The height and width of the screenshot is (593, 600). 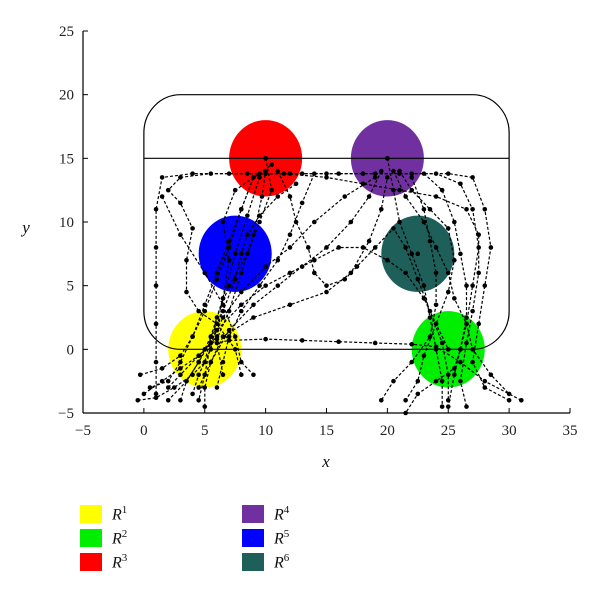 I want to click on x-tick-label: 0, so click(x=144, y=431).